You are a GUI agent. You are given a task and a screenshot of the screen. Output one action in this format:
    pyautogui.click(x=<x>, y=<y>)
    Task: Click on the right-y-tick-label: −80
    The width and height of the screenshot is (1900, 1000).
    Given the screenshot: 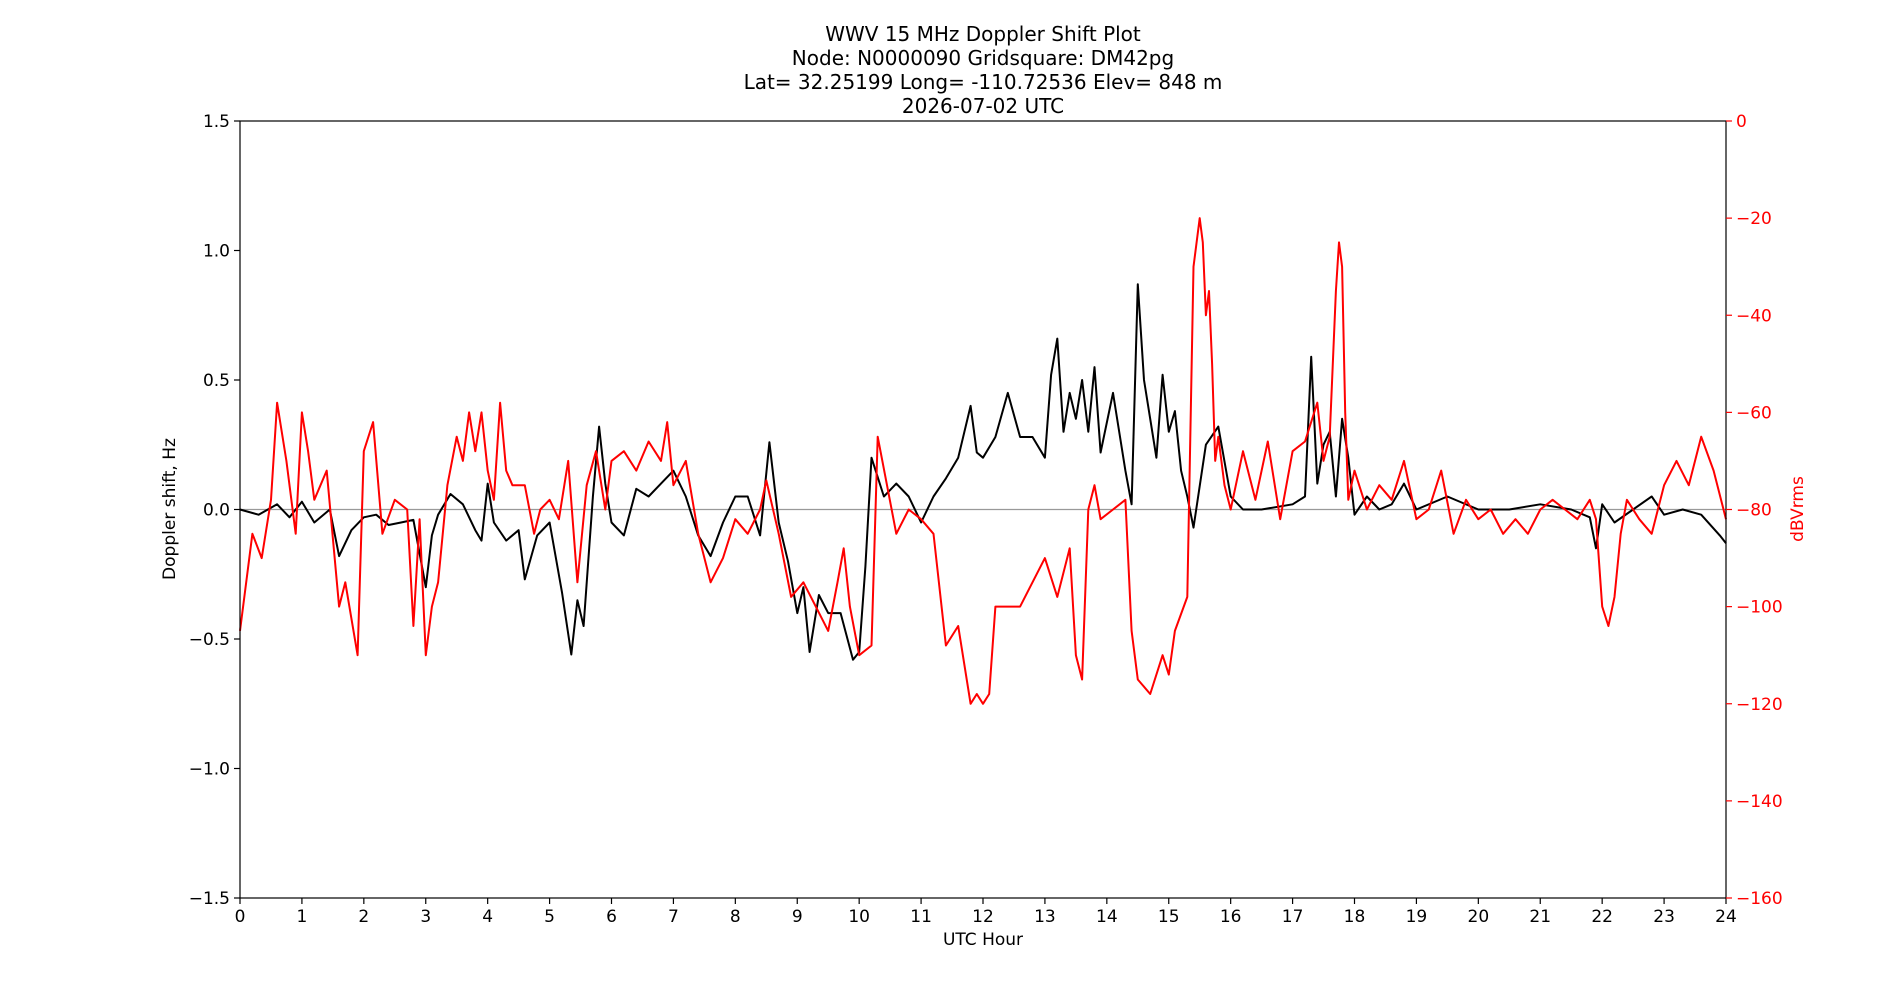 What is the action you would take?
    pyautogui.click(x=1754, y=511)
    